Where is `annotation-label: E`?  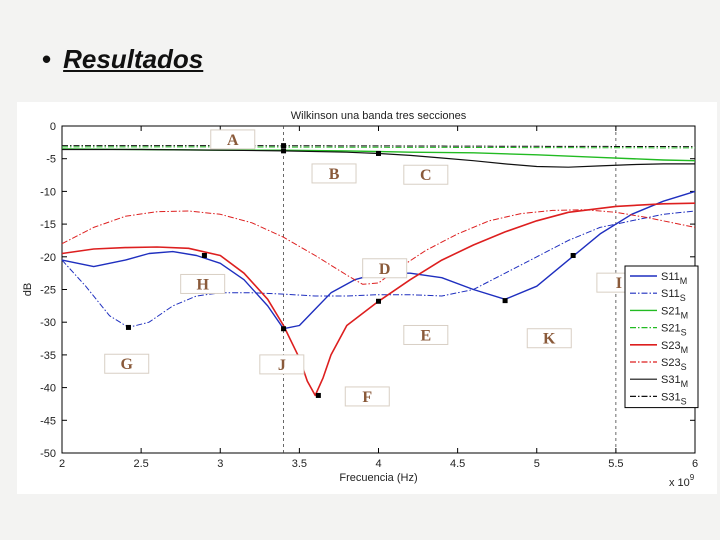
annotation-label: E is located at coordinates (425, 335).